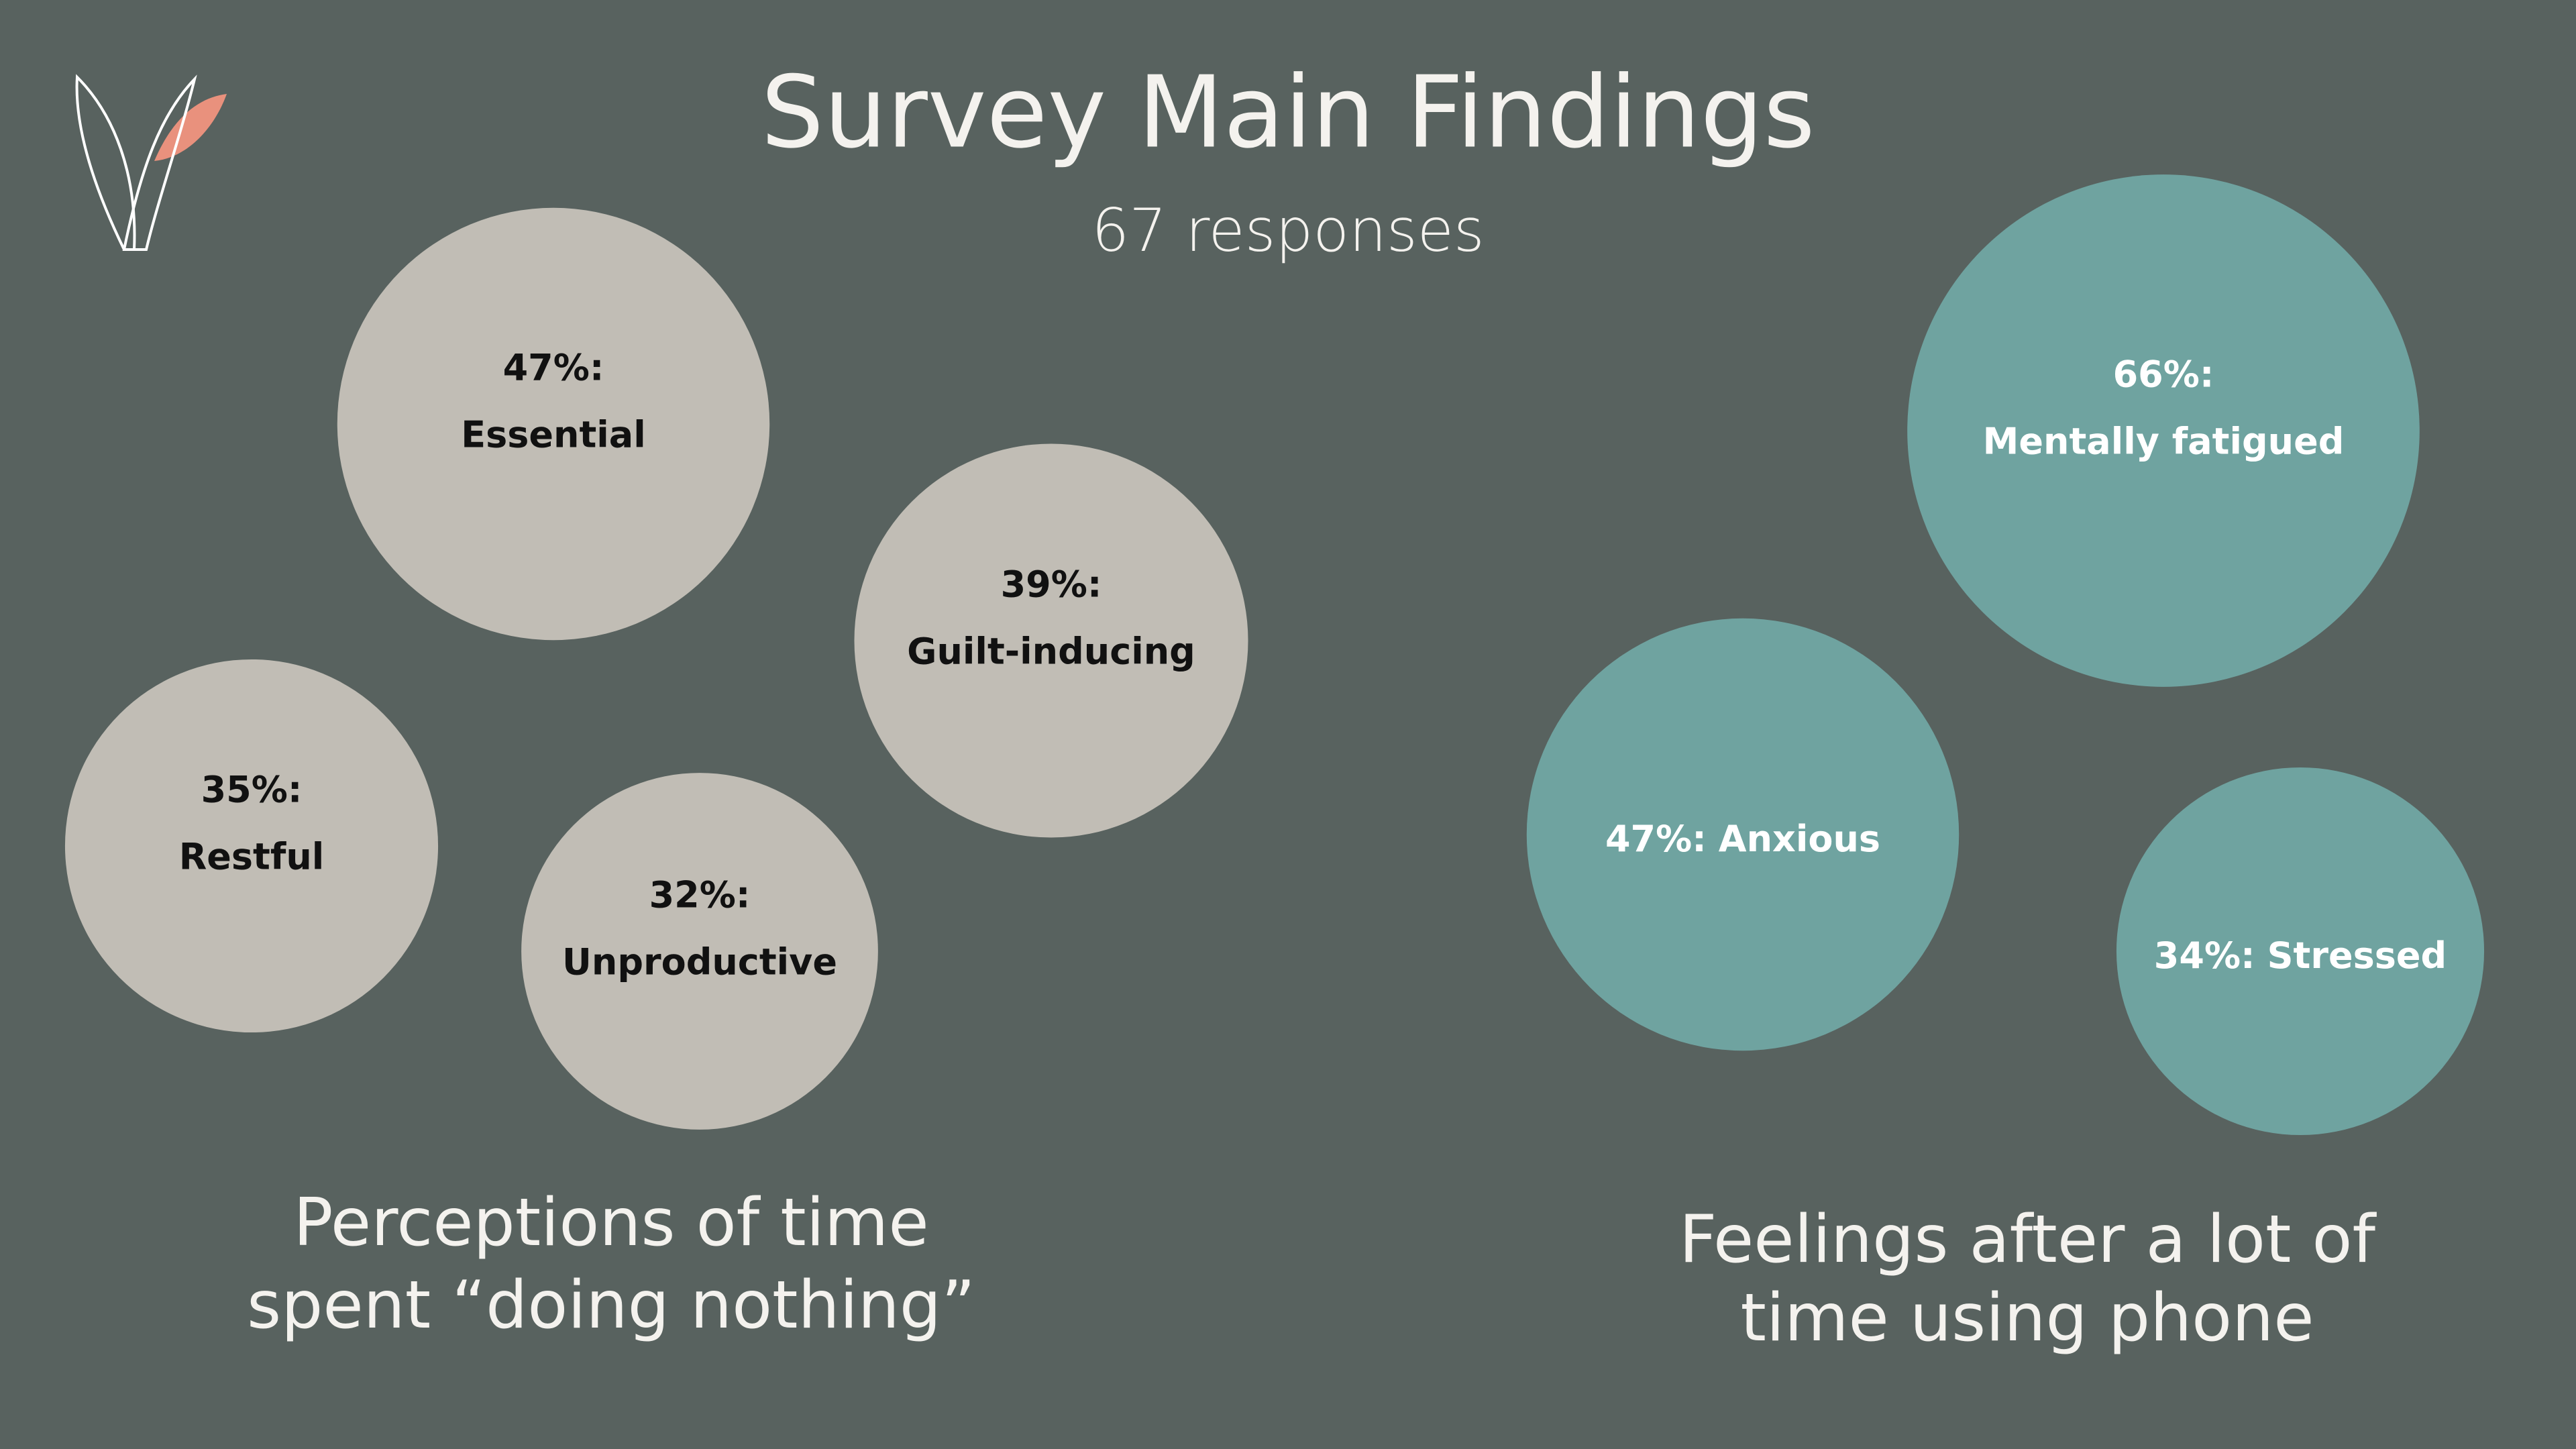  I want to click on category-label: Restful, so click(252, 857).